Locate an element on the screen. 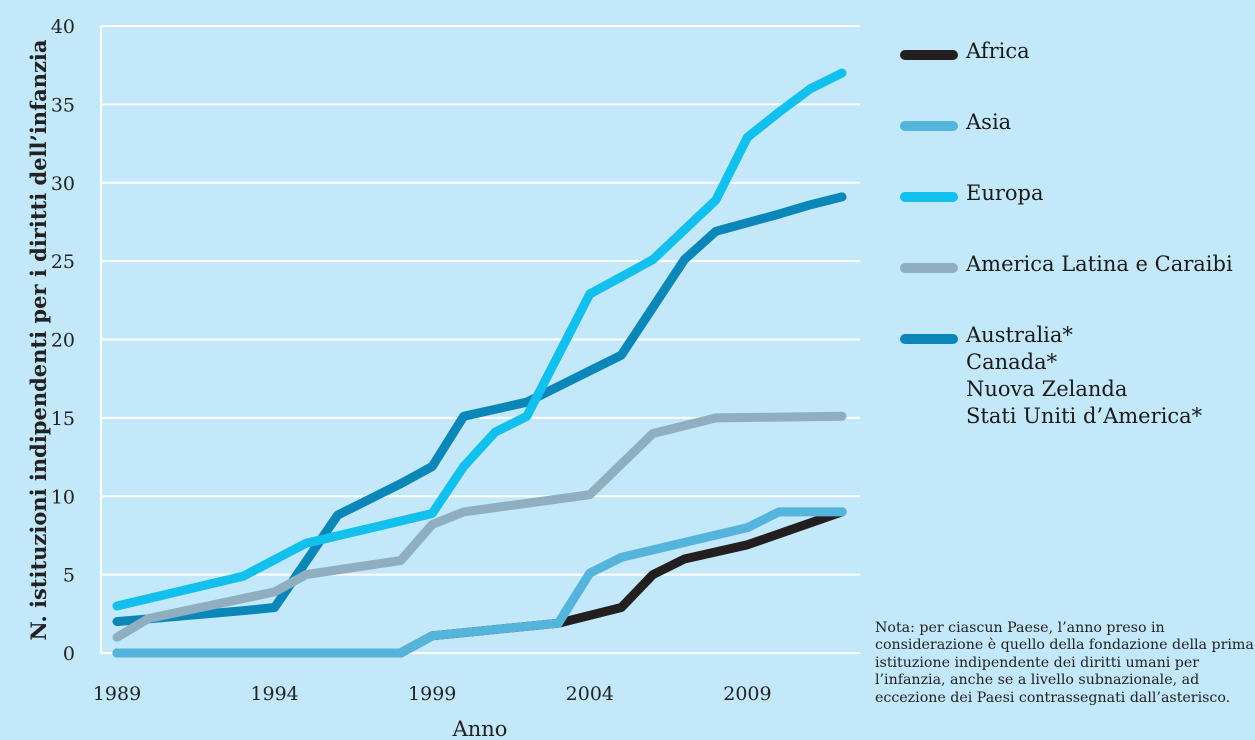 This screenshot has width=1255, height=740. legend-item: Africa is located at coordinates (1077, 51).